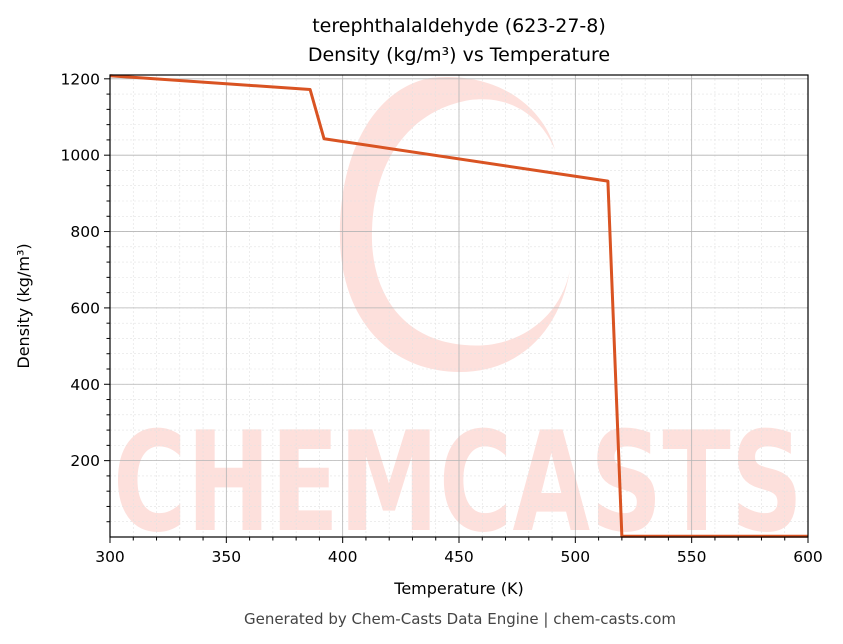  I want to click on x-tick-label: 550, so click(692, 557).